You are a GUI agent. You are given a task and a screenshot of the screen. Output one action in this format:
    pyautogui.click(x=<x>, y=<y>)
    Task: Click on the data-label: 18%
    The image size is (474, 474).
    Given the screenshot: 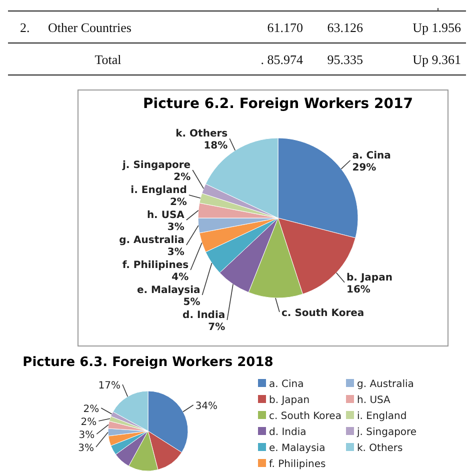 What is the action you would take?
    pyautogui.click(x=216, y=146)
    